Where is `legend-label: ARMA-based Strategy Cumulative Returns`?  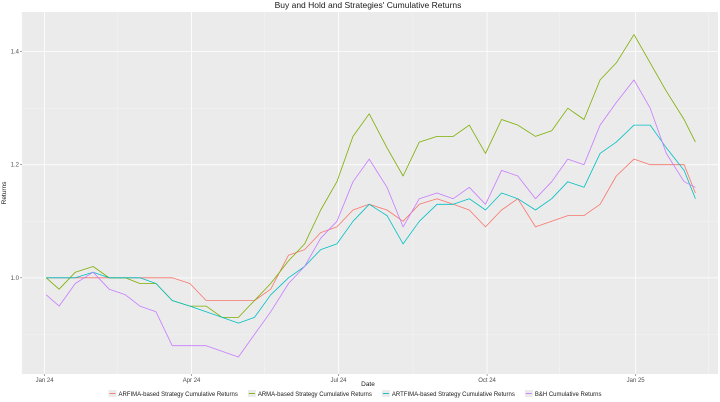 legend-label: ARMA-based Strategy Cumulative Returns is located at coordinates (315, 395).